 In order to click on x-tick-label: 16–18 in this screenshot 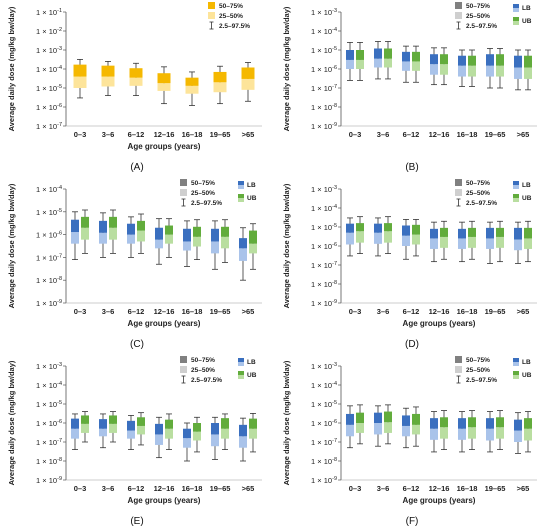, I will do `click(192, 311)`.